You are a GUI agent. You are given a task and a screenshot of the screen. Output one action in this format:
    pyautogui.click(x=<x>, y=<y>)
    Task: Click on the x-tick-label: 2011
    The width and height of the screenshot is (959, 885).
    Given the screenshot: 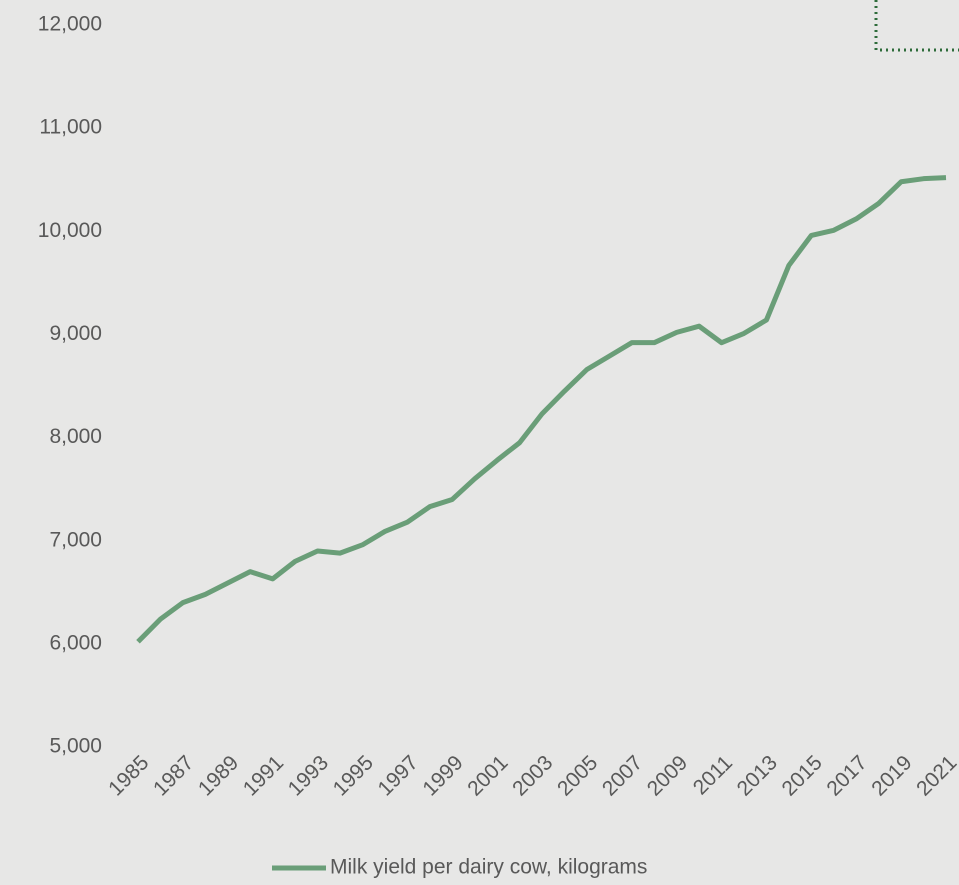 What is the action you would take?
    pyautogui.click(x=713, y=775)
    